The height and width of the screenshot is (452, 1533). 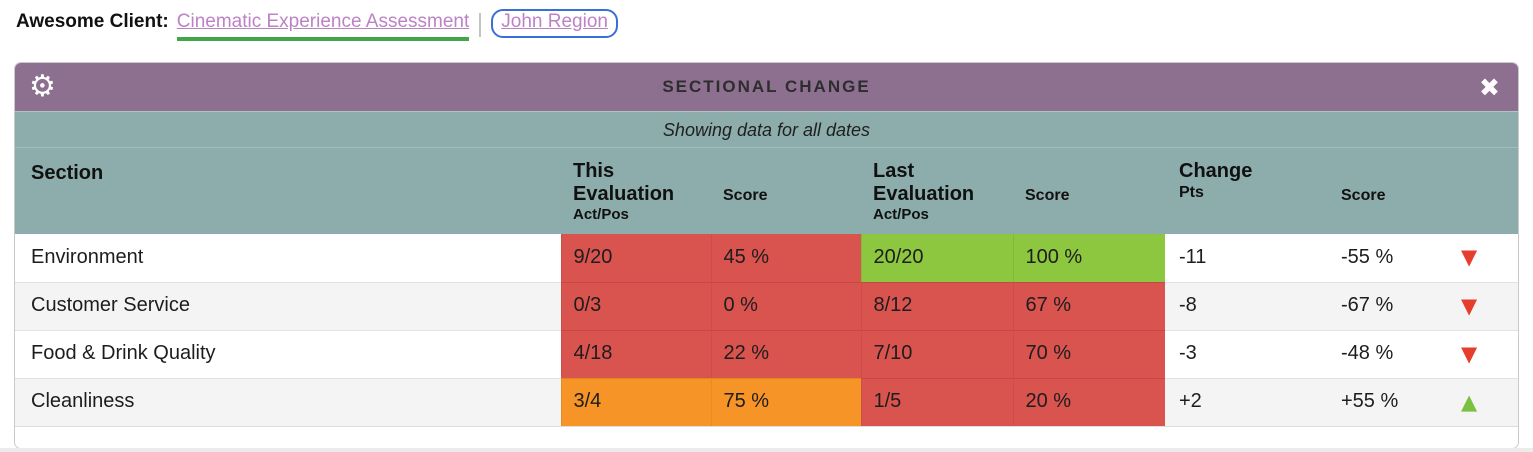 What do you see at coordinates (288, 191) in the screenshot?
I see `column-header-section: Section` at bounding box center [288, 191].